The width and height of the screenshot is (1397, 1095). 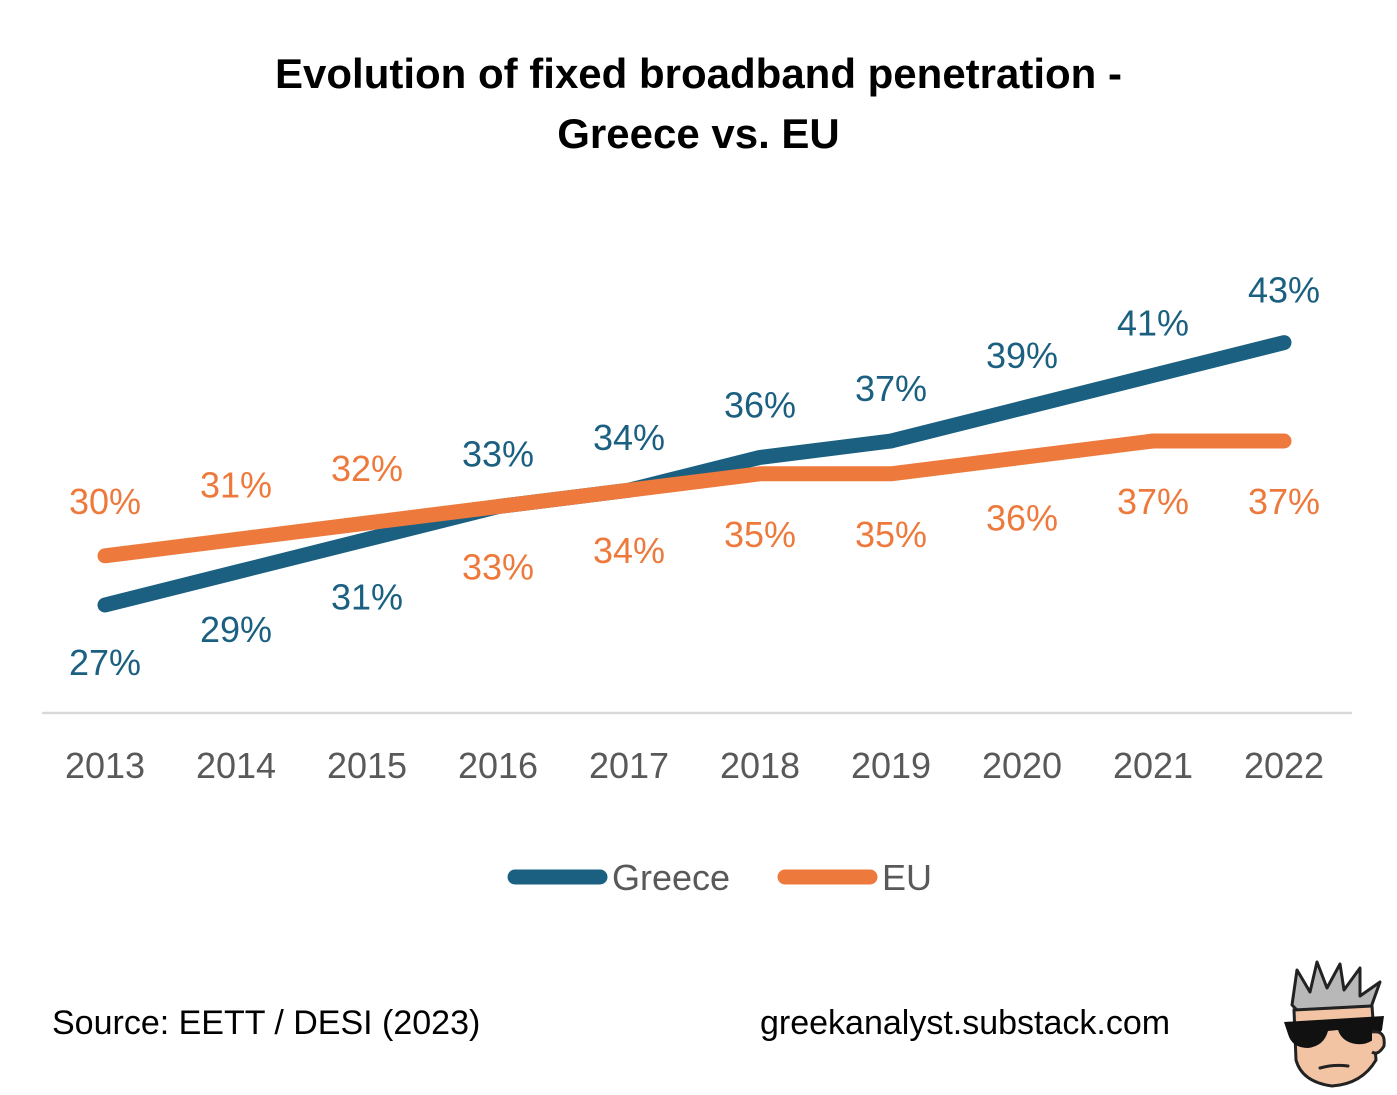 What do you see at coordinates (694, 498) in the screenshot?
I see `series-line-eu` at bounding box center [694, 498].